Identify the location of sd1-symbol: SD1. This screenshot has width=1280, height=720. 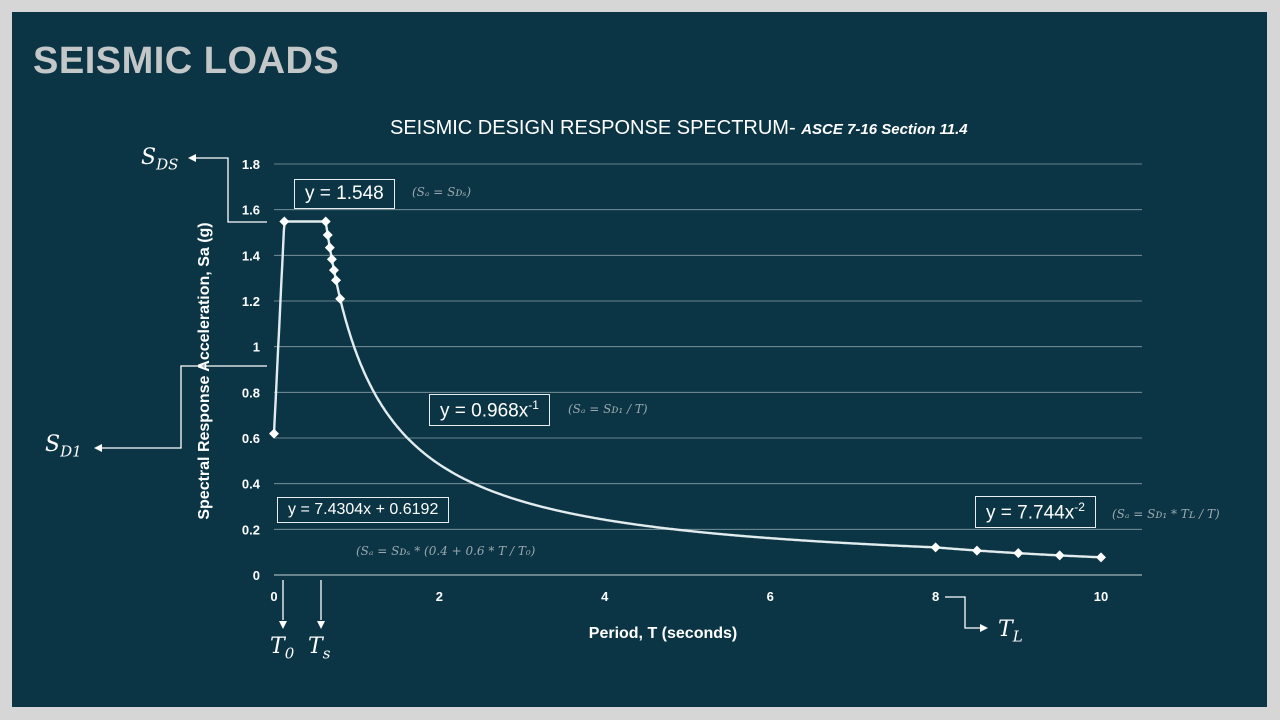
(63, 446).